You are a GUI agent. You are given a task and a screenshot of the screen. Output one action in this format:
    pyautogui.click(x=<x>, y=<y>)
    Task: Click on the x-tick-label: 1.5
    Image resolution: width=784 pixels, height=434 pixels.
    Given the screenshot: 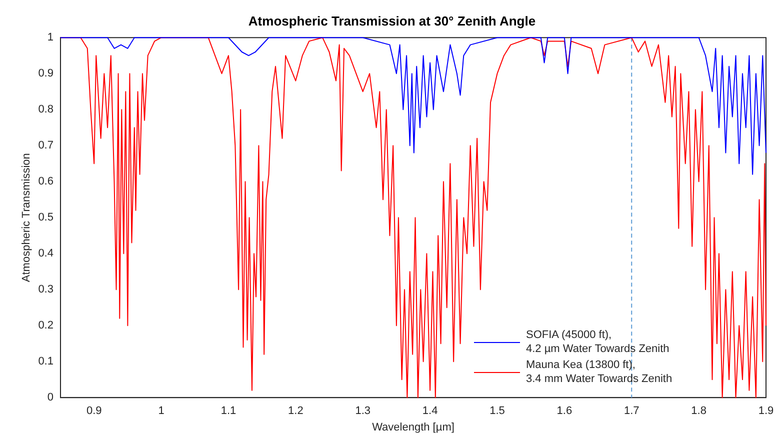 What is the action you would take?
    pyautogui.click(x=497, y=411)
    